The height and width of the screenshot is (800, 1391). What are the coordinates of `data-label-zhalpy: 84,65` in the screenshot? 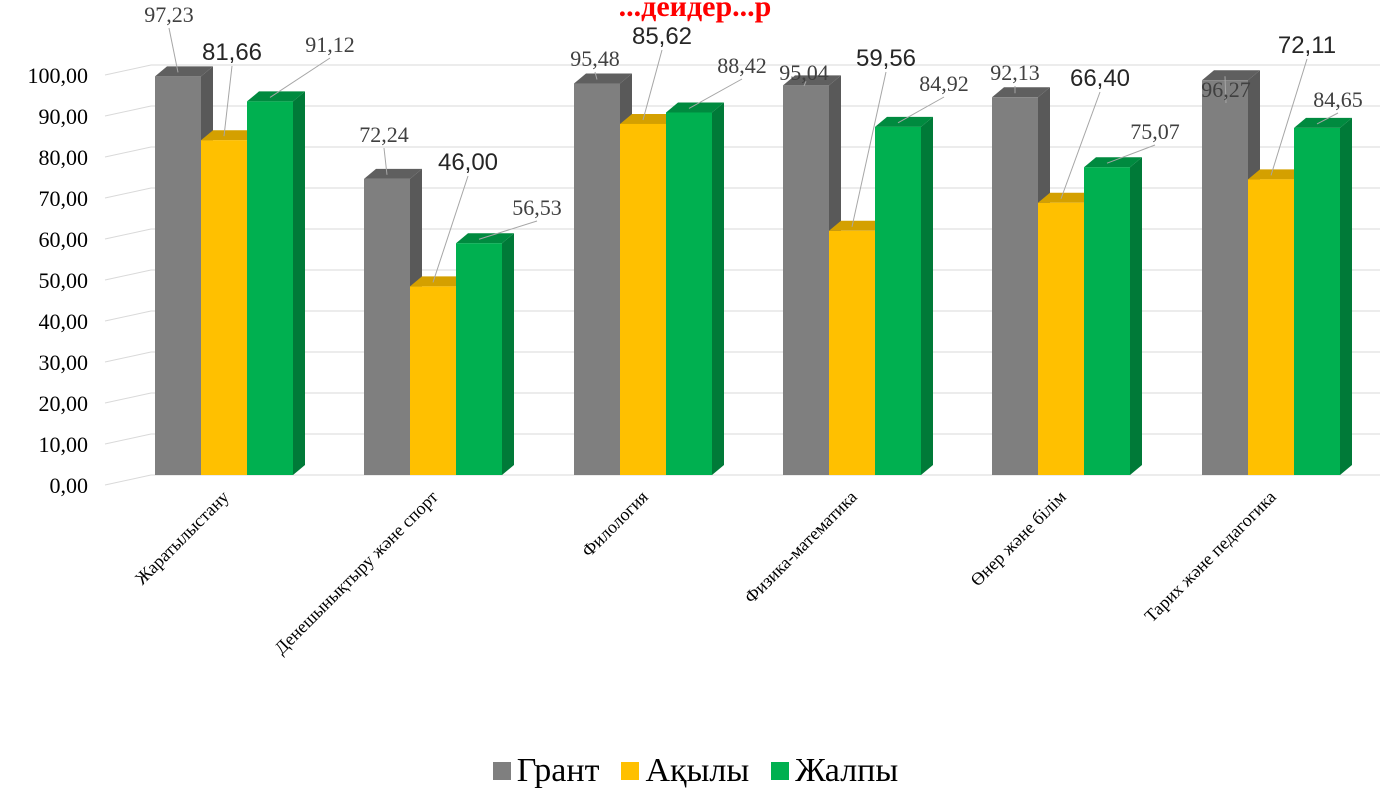 It's located at (1338, 99).